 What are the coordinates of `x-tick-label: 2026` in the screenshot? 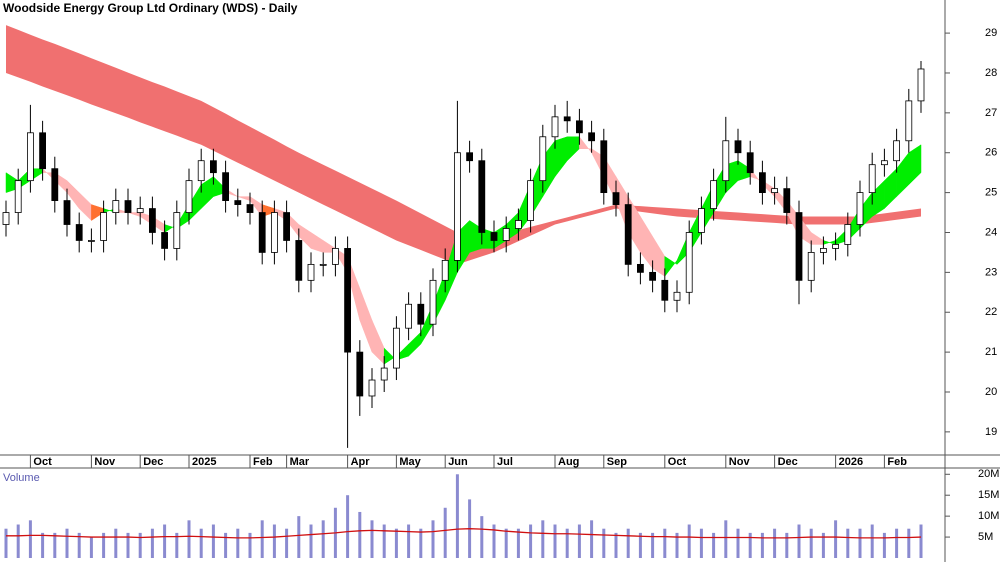 It's located at (851, 462).